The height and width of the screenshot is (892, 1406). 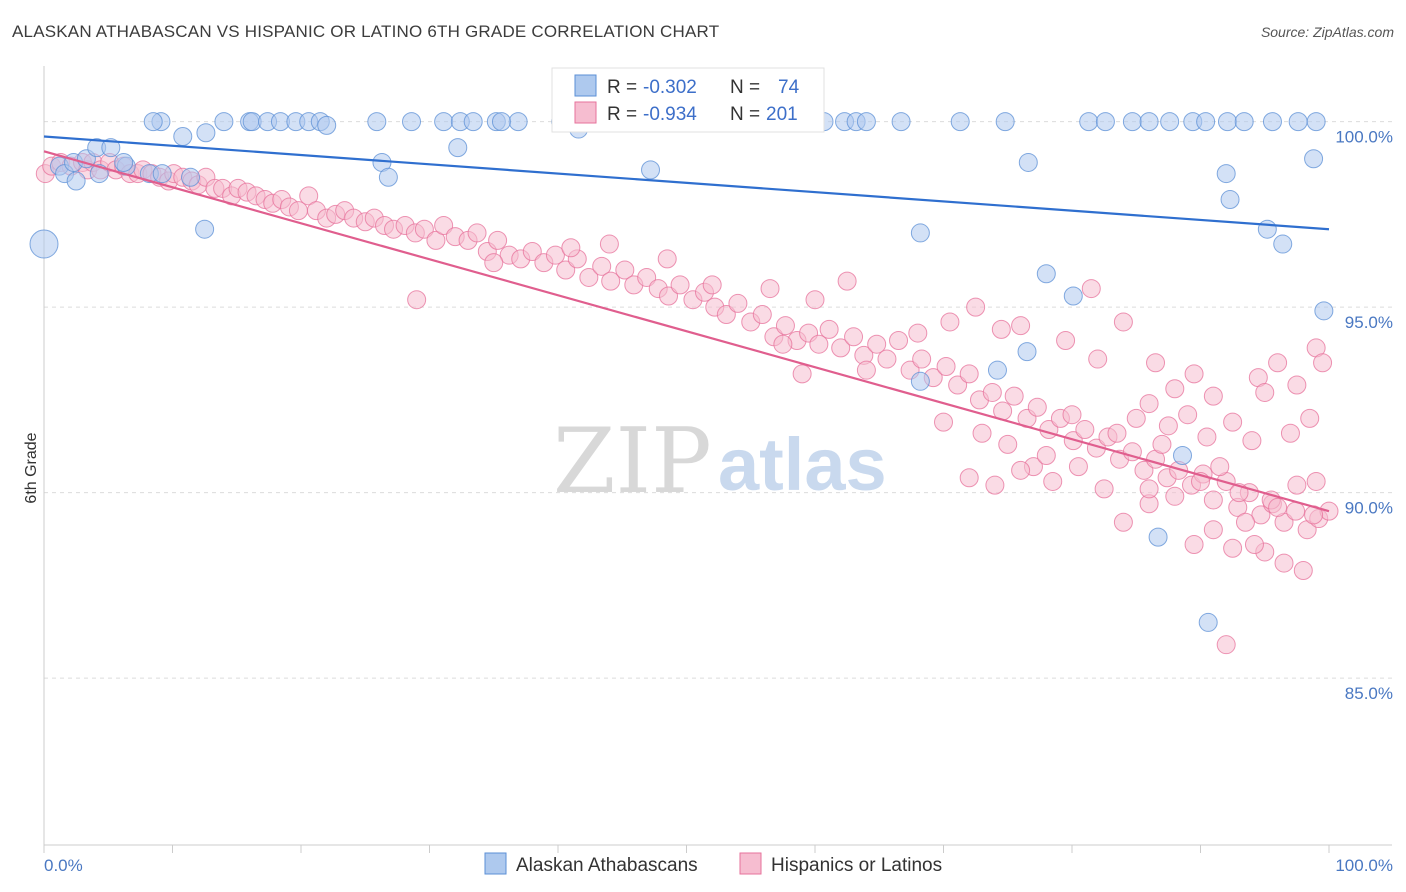 What do you see at coordinates (688, 100) in the screenshot?
I see `stats-legend: R = -0.302 N = 74 R = -0.934 N = 201` at bounding box center [688, 100].